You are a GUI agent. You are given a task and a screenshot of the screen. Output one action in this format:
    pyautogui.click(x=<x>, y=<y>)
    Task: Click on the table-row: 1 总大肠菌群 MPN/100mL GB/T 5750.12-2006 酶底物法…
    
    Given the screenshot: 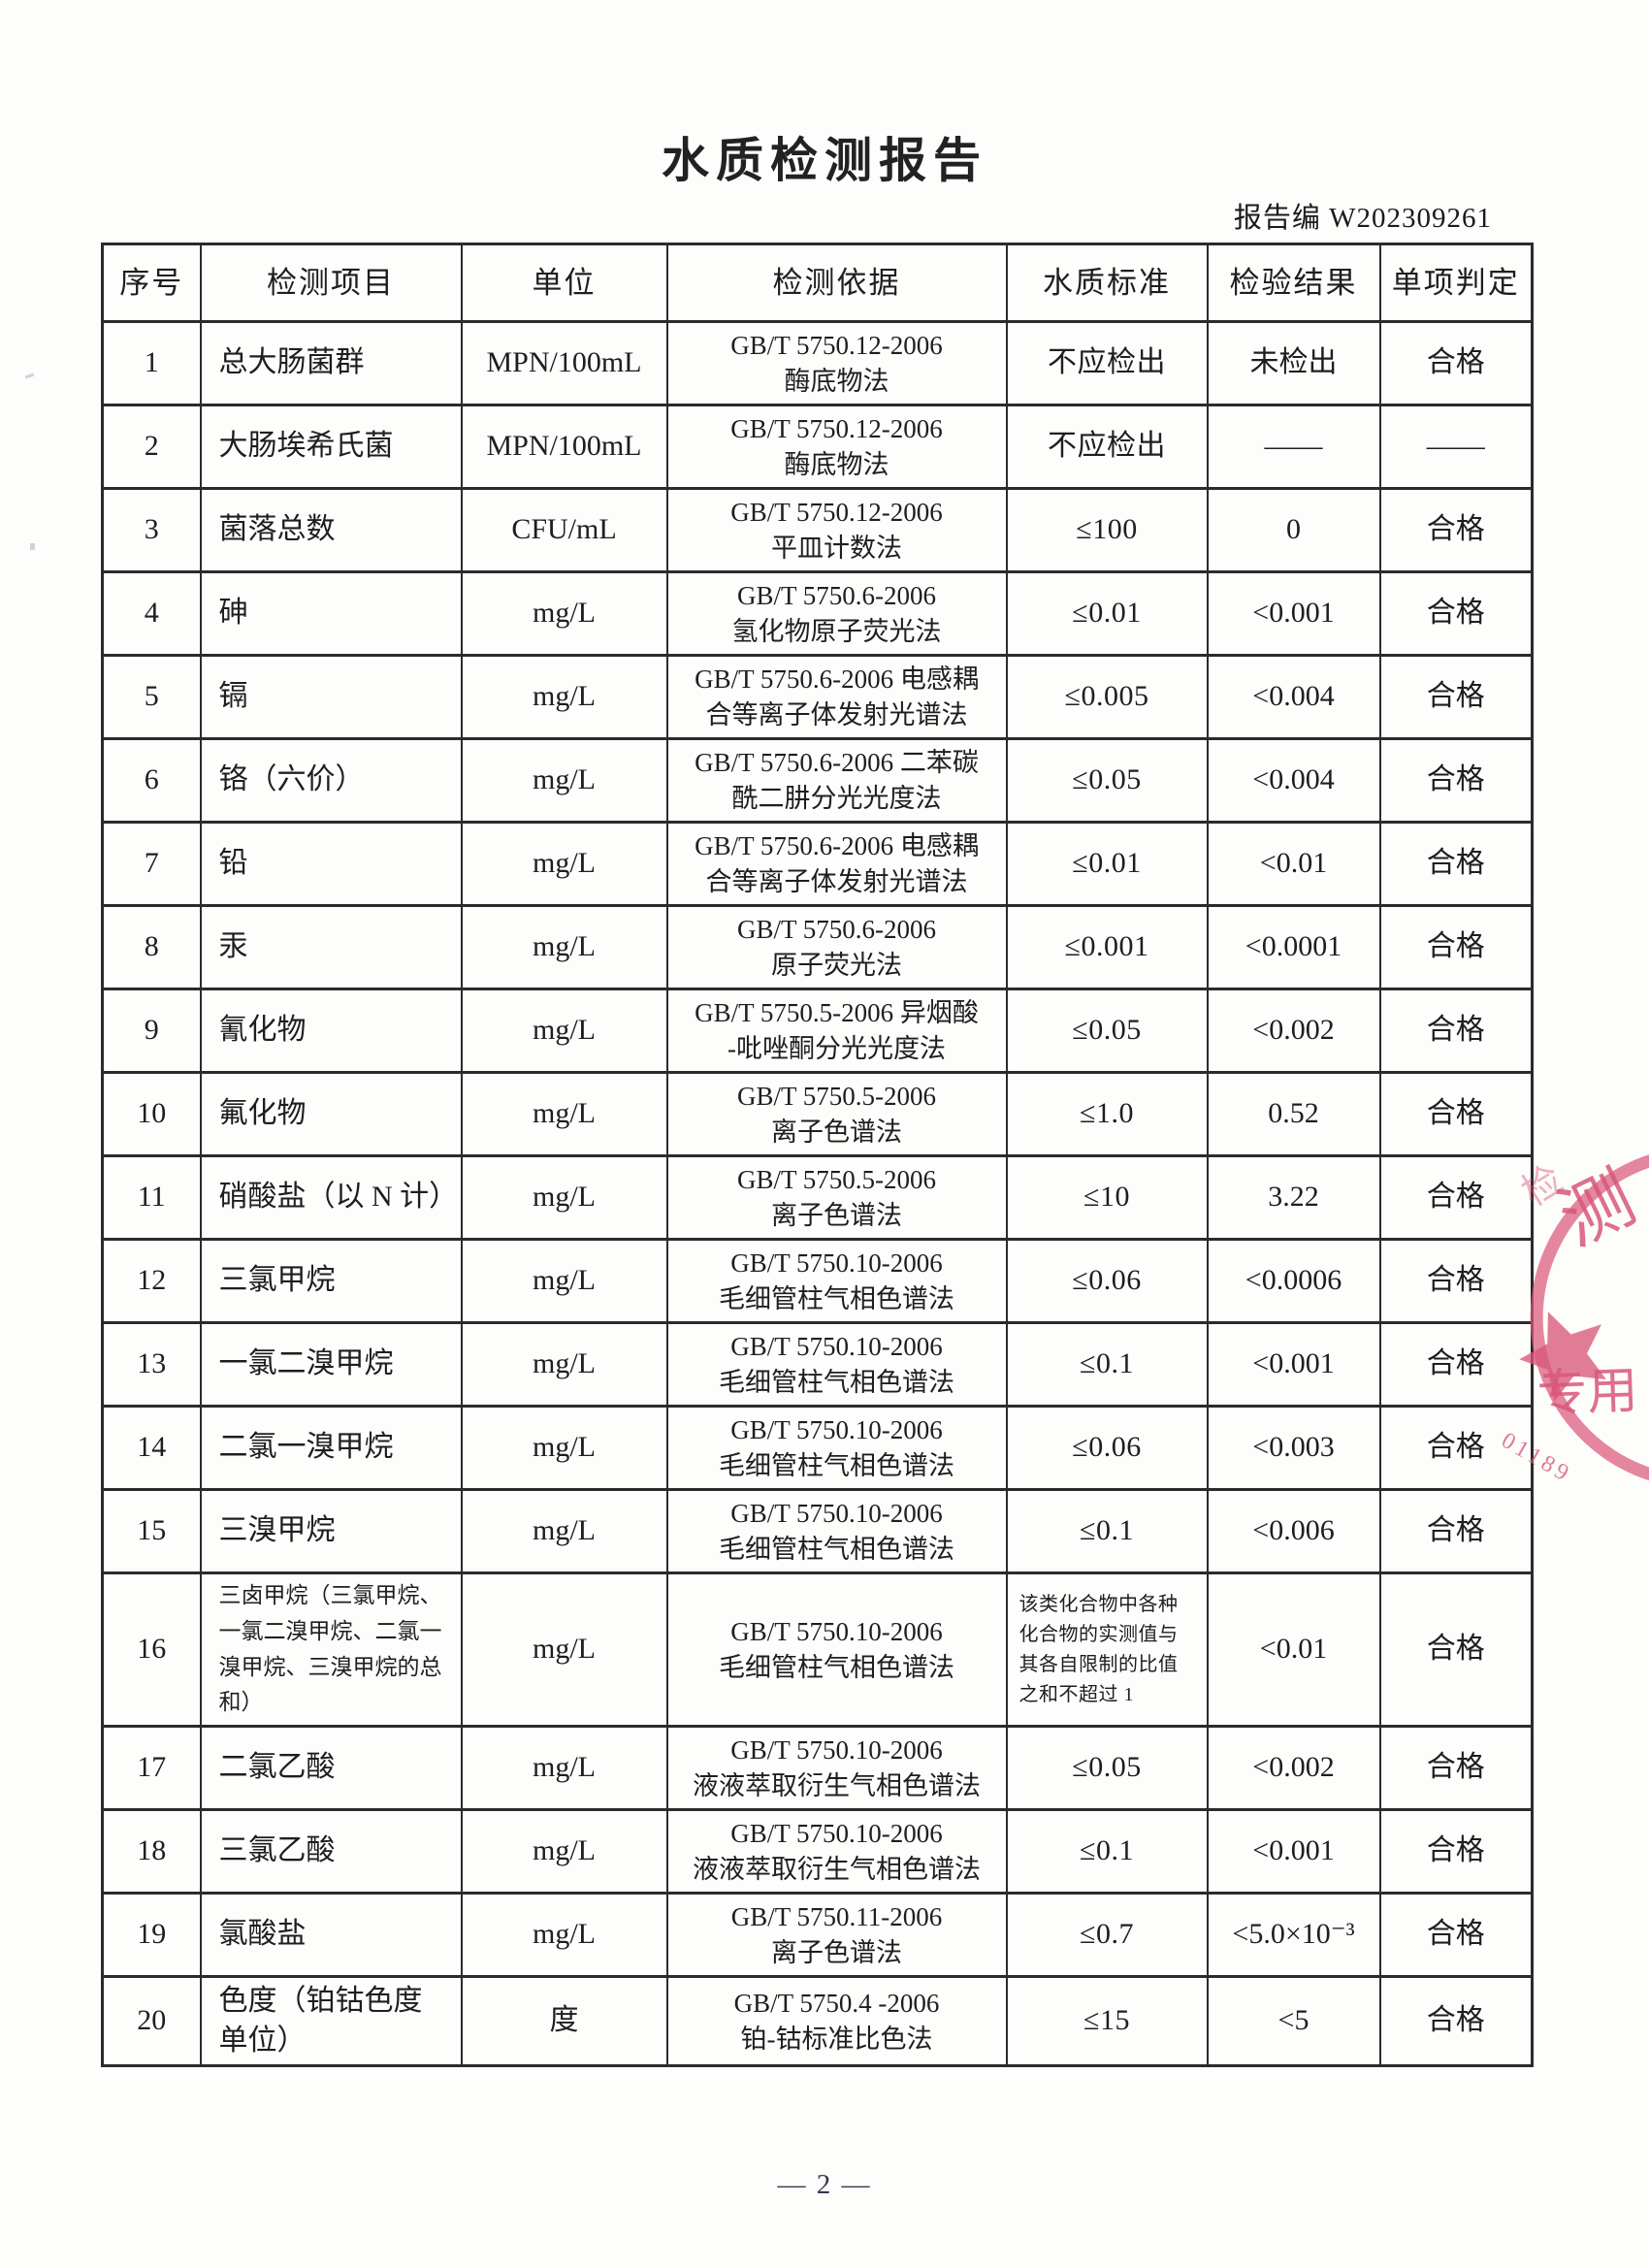 What is the action you would take?
    pyautogui.click(x=817, y=363)
    